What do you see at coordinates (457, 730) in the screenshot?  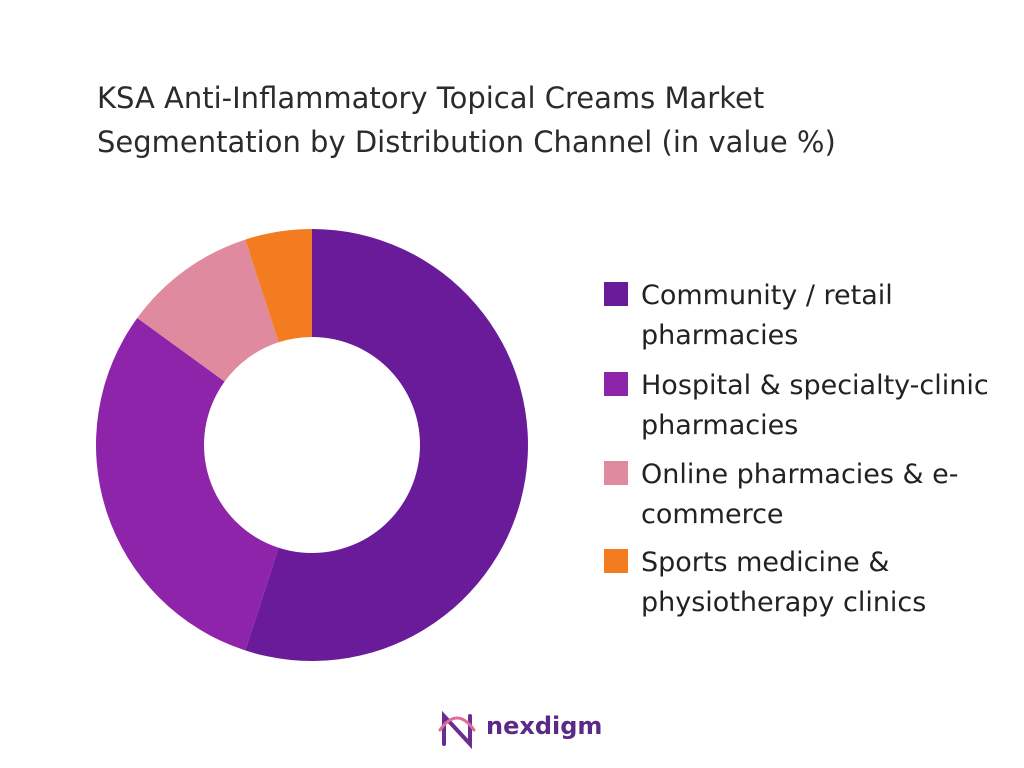 I see `logo-icon` at bounding box center [457, 730].